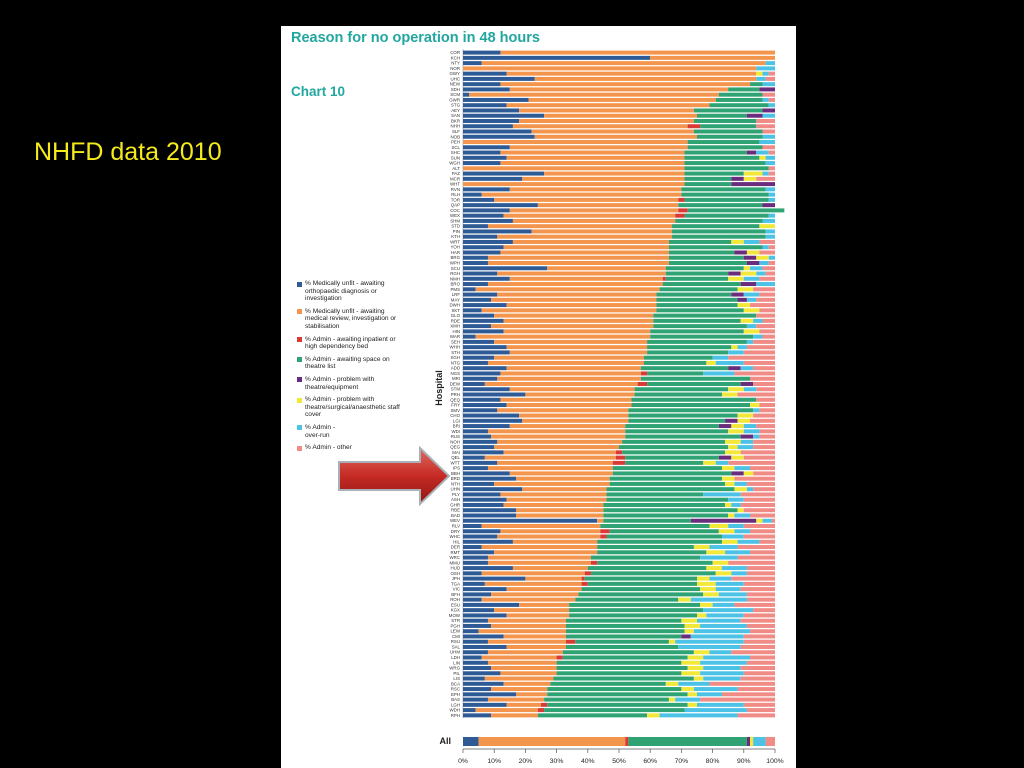 The width and height of the screenshot is (1024, 768). Describe the element at coordinates (455, 583) in the screenshot. I see `category-tick-label: TGA` at that location.